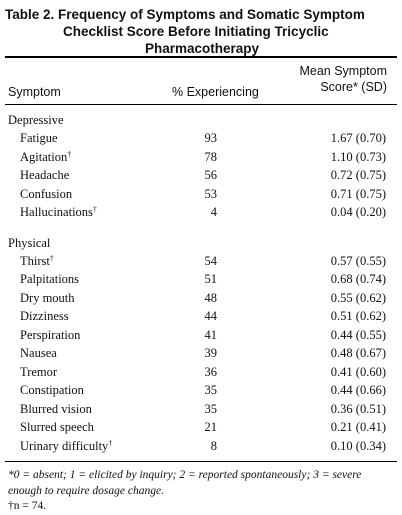 This screenshot has width=402, height=515. Describe the element at coordinates (358, 408) in the screenshot. I see `score-cell: 0.36 (0.51)` at that location.